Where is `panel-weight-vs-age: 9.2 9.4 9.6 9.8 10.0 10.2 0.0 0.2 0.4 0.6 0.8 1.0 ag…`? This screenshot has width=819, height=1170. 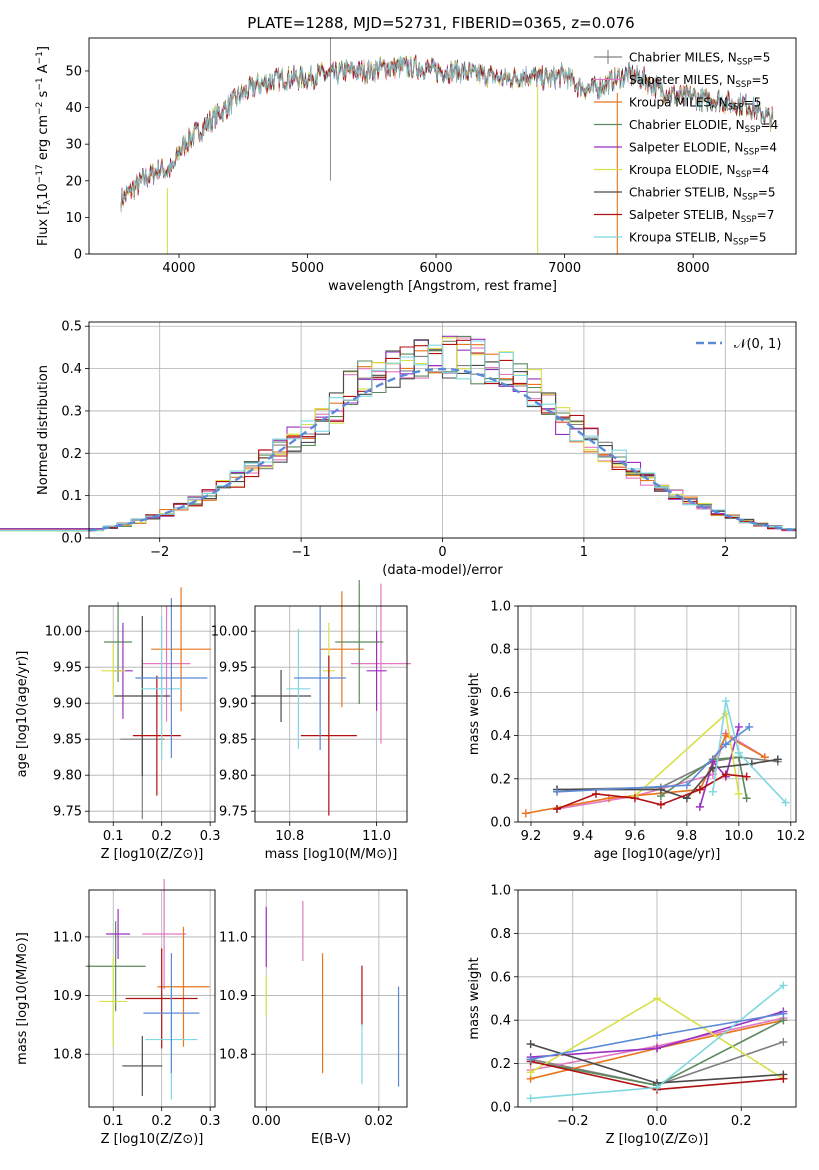
panel-weight-vs-age: 9.2 9.4 9.6 9.8 10.0 10.2 0.0 0.2 0.4 0.6 0.8 1.0 ag… is located at coordinates (636, 731).